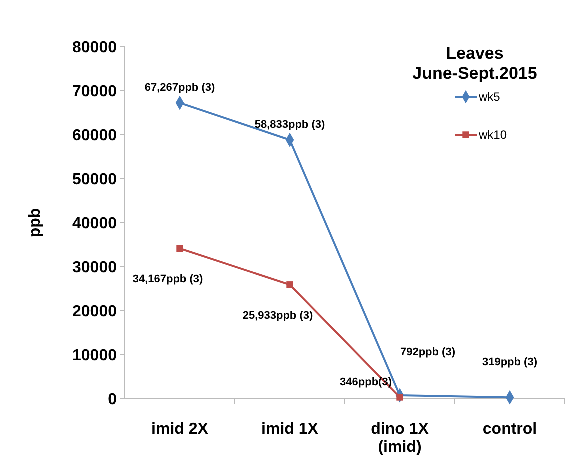 This screenshot has width=575, height=470. What do you see at coordinates (475, 53) in the screenshot?
I see `chart-title: Leaves` at bounding box center [475, 53].